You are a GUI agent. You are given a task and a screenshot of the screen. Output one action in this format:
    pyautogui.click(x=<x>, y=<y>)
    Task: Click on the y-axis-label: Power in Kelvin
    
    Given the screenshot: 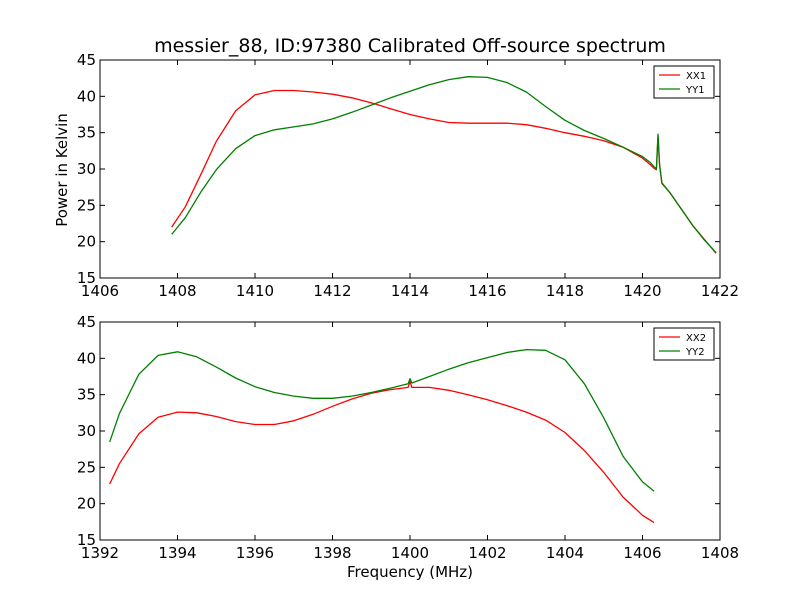 What is the action you would take?
    pyautogui.click(x=62, y=170)
    